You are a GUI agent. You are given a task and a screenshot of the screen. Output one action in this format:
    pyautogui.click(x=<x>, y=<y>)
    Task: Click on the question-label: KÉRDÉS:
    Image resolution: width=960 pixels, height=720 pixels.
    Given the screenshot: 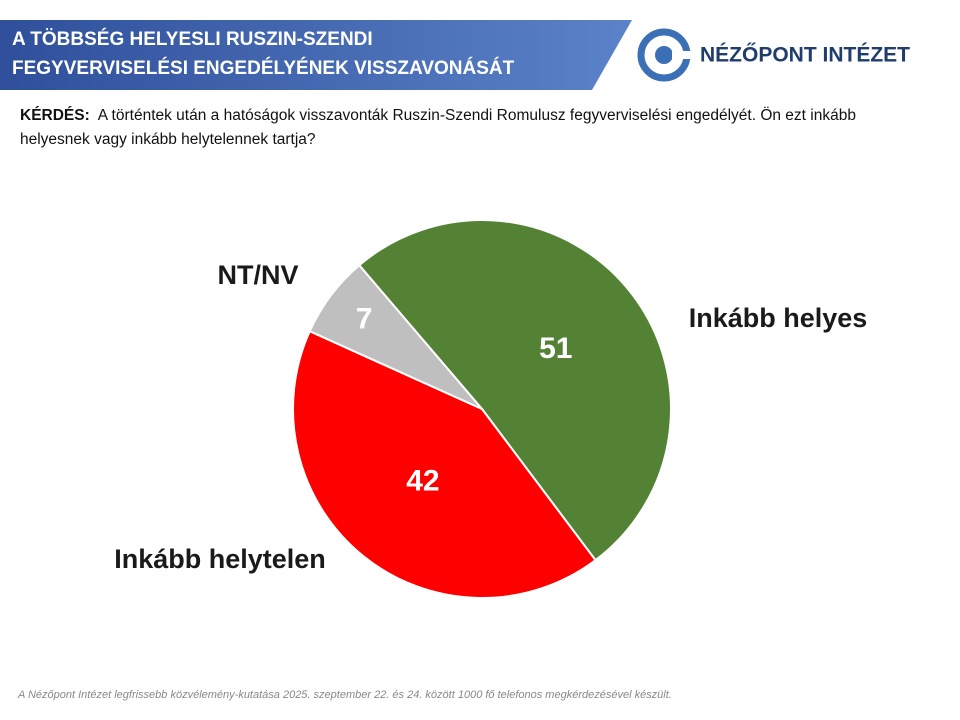 What is the action you would take?
    pyautogui.click(x=55, y=115)
    